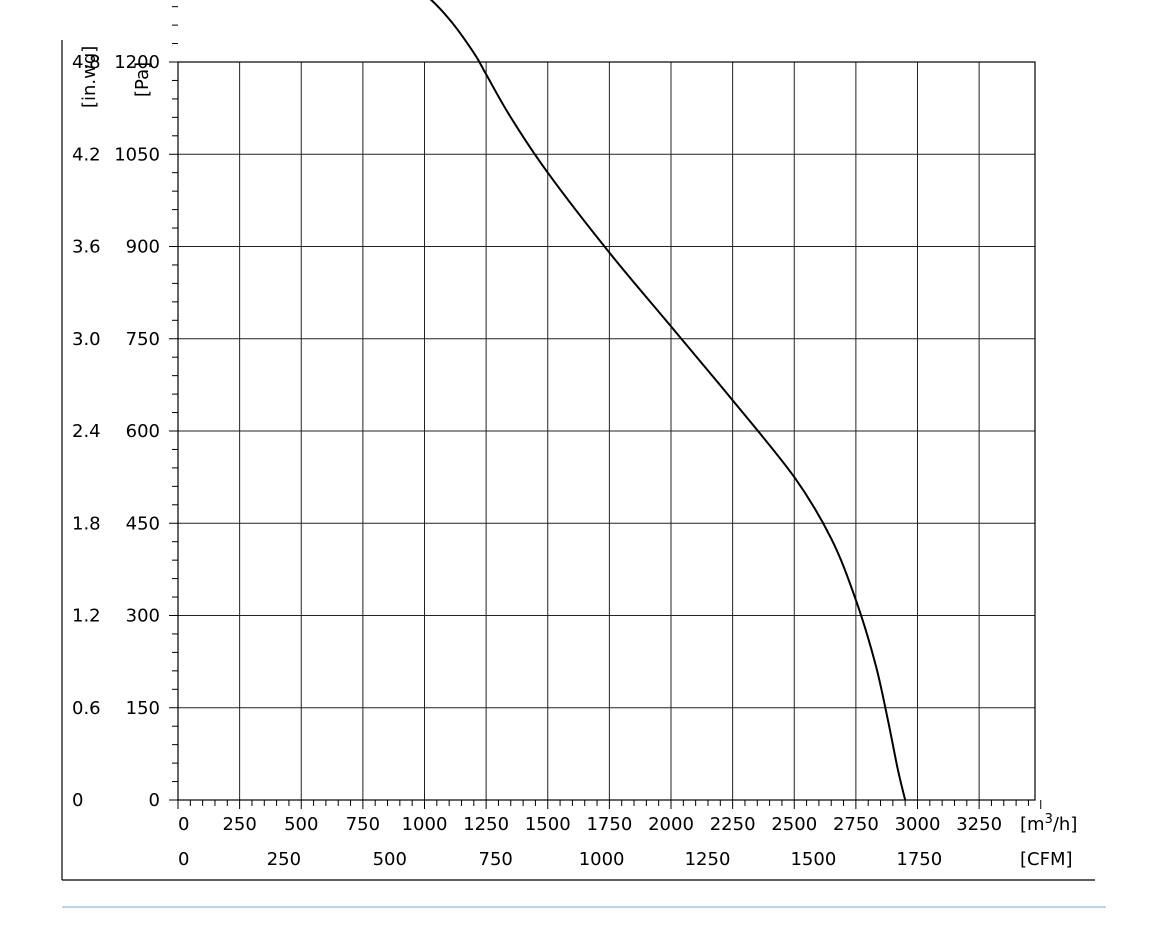 This screenshot has width=1158, height=940. Describe the element at coordinates (486, 824) in the screenshot. I see `x-tick-label-m3h: 1250` at that location.